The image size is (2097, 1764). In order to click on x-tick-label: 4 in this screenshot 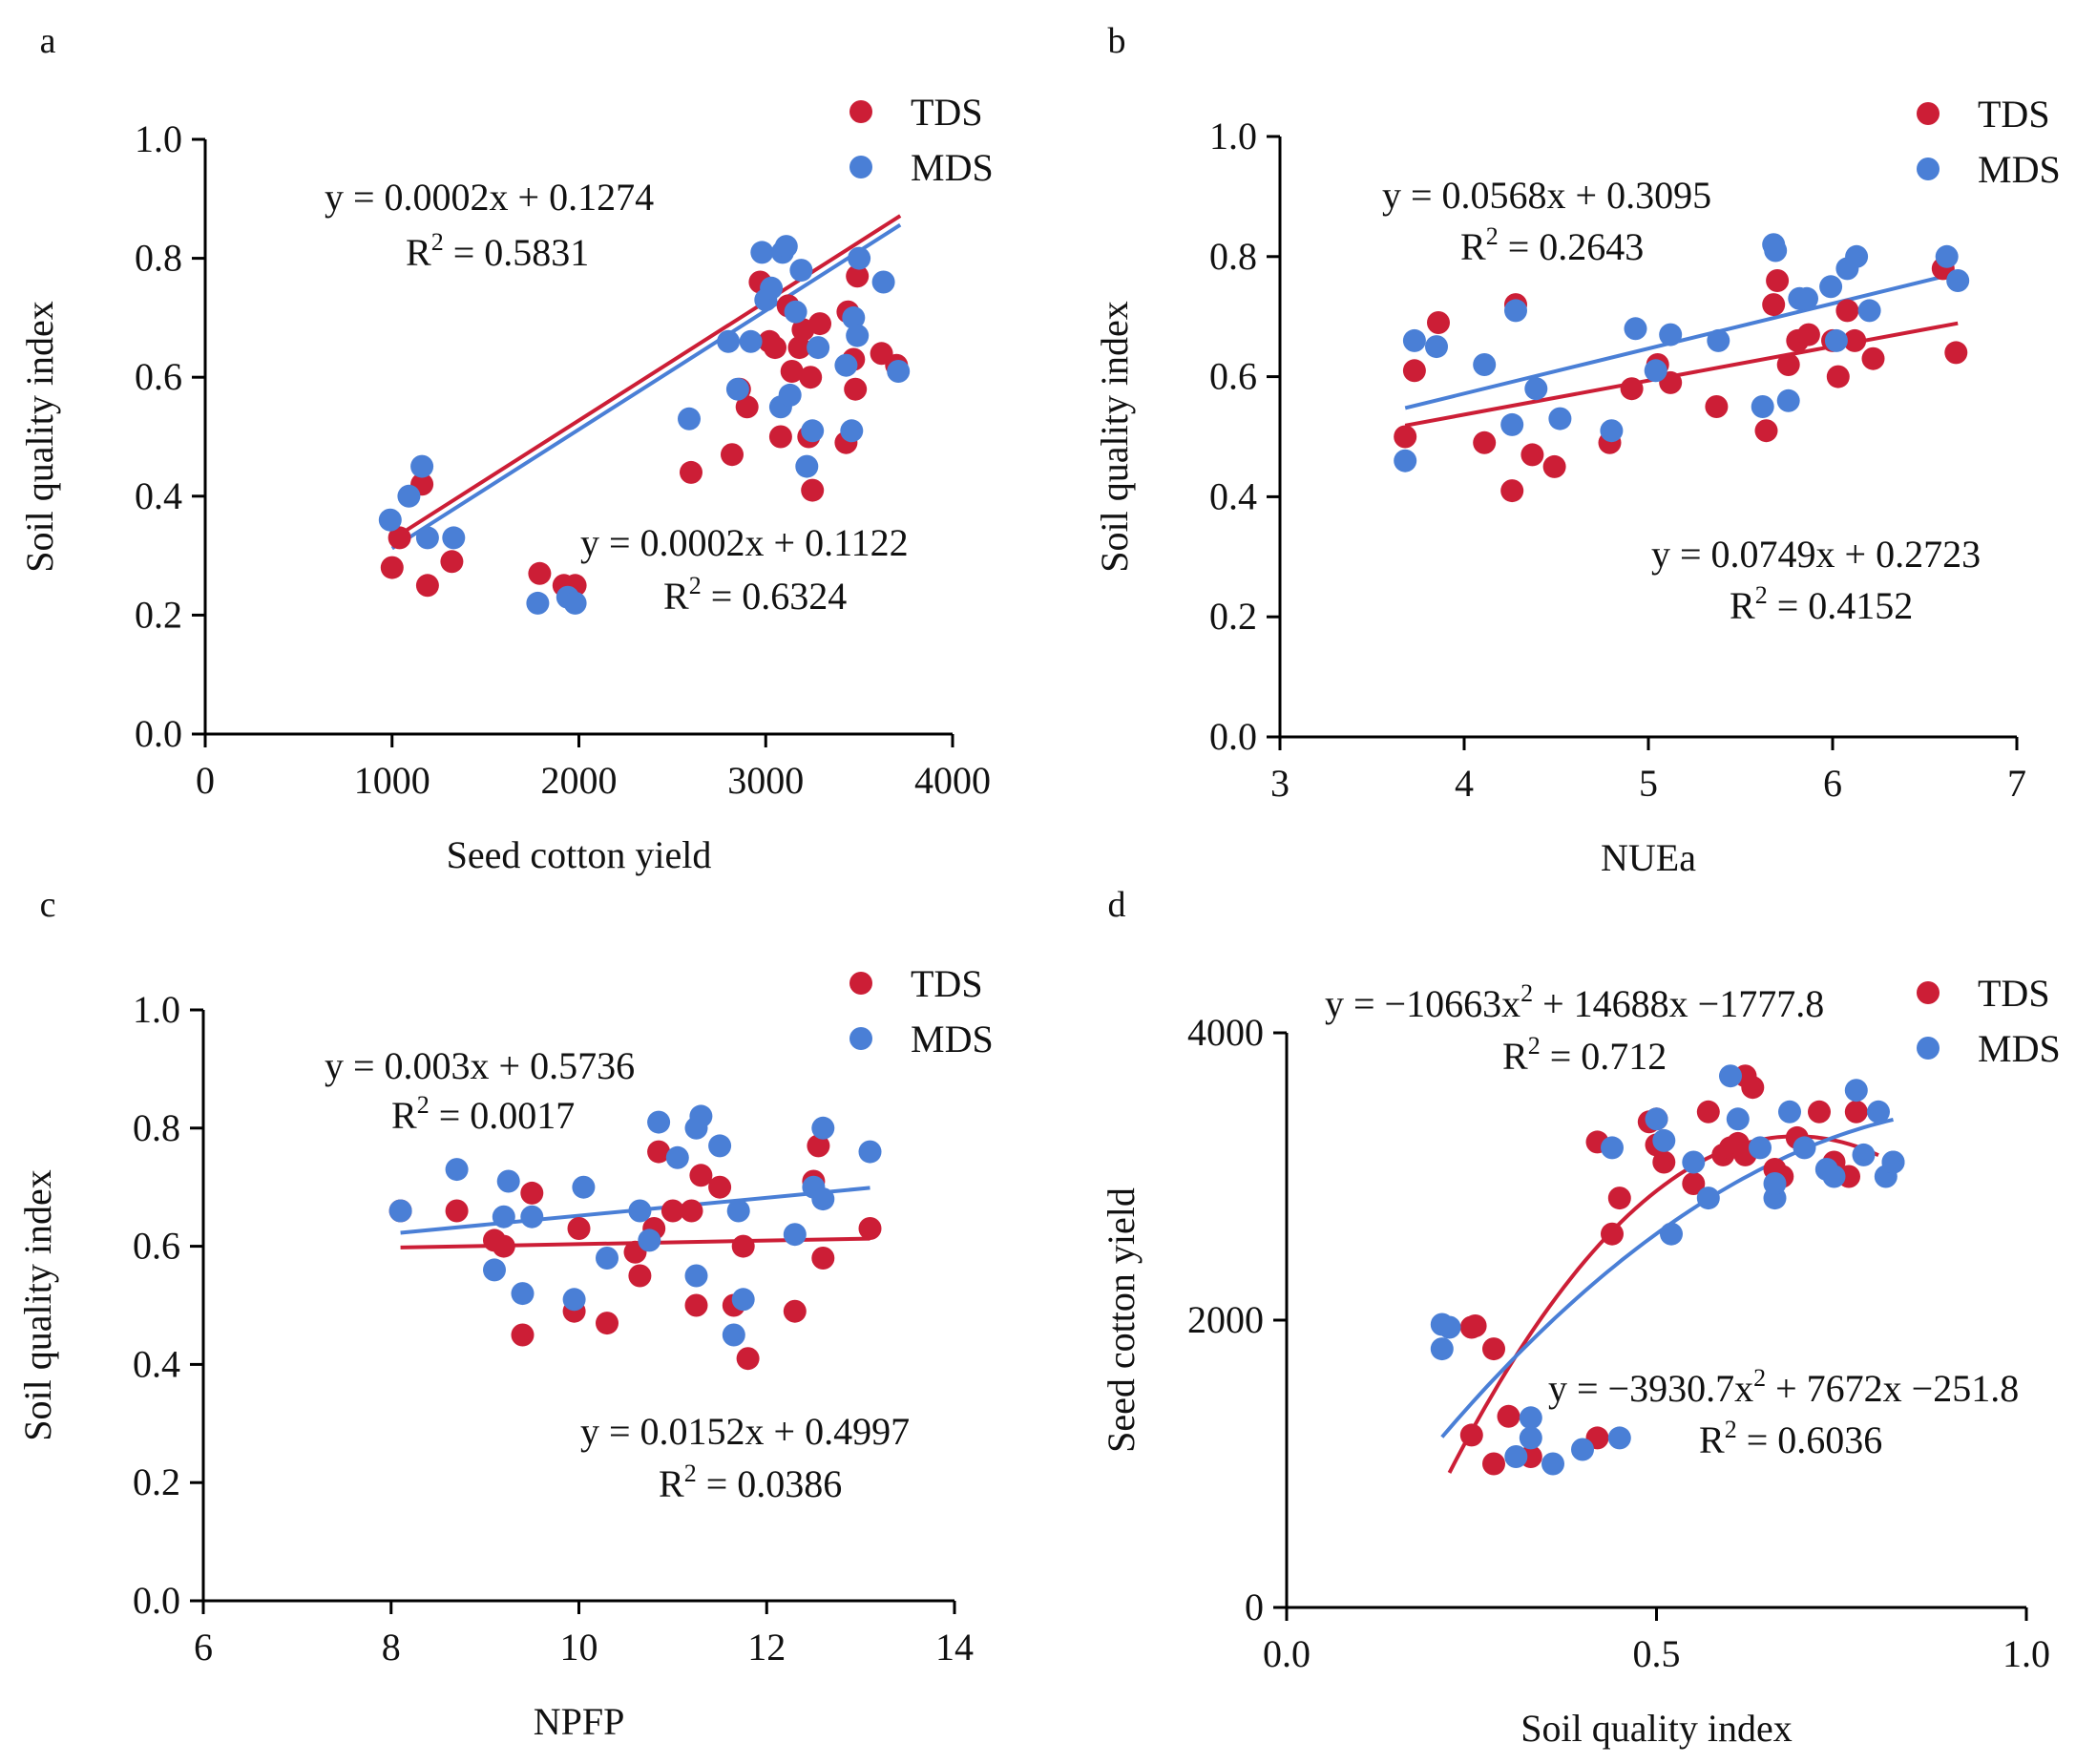, I will do `click(1464, 784)`.